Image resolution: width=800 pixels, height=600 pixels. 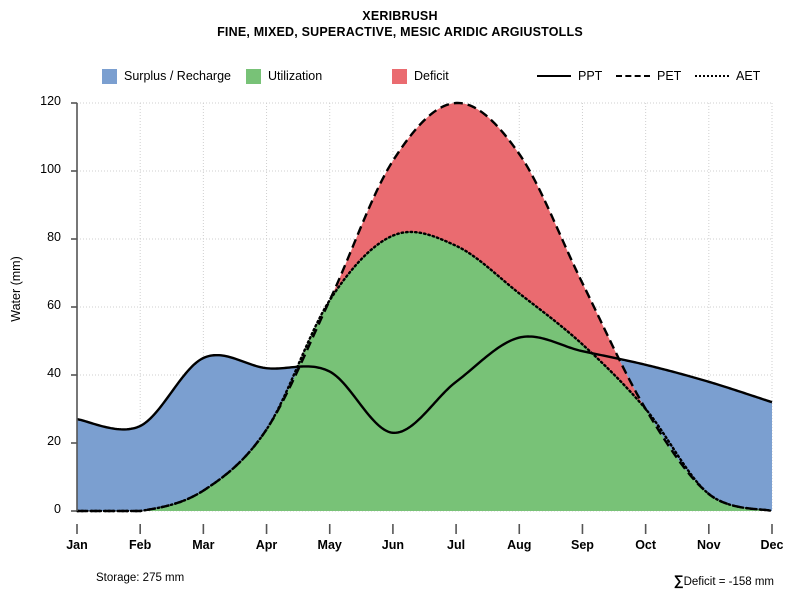 What do you see at coordinates (54, 441) in the screenshot?
I see `y-tick-label: 20` at bounding box center [54, 441].